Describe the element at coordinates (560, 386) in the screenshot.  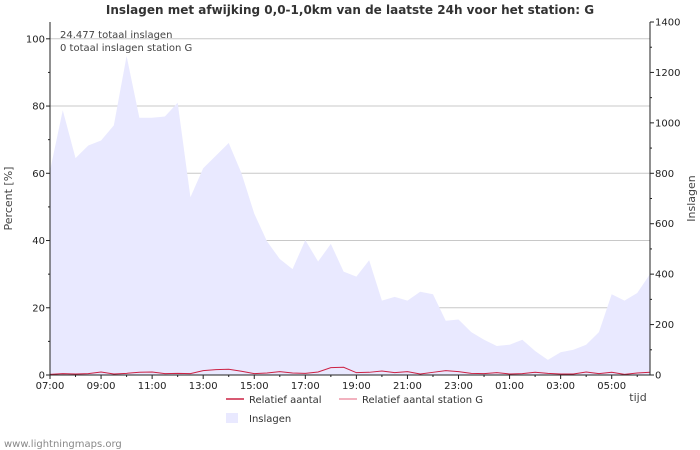
I see `x-tick-label: 03:00` at that location.